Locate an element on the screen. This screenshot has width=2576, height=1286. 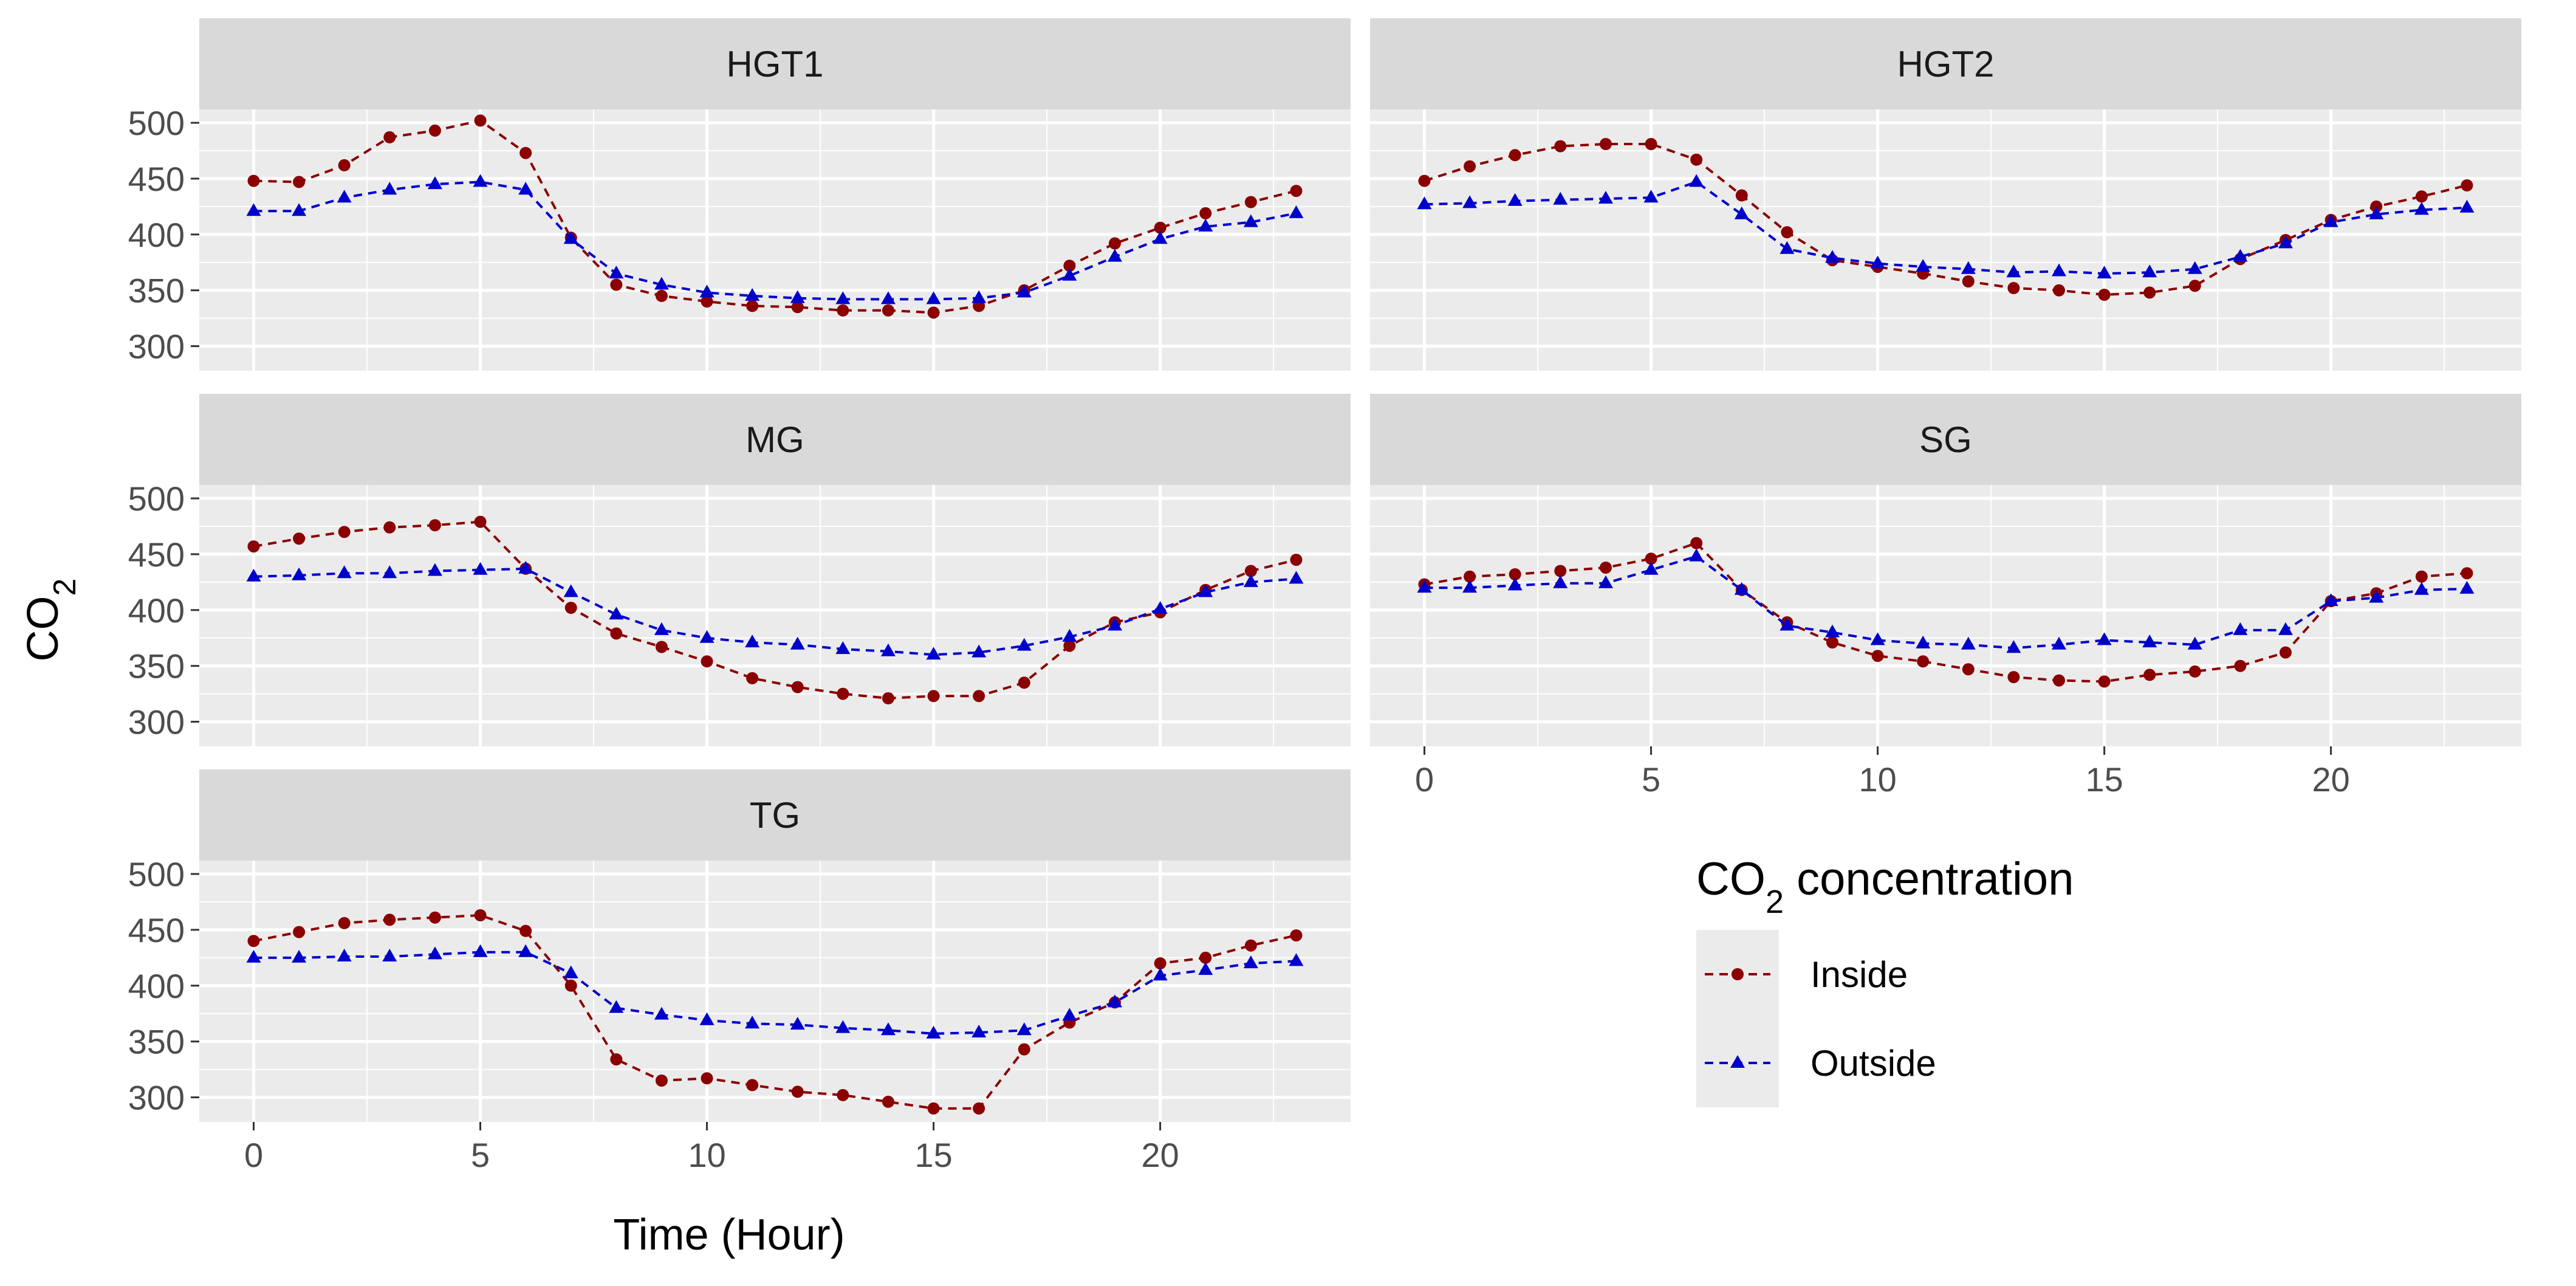
facet-label-hgt1: HGT1 is located at coordinates (774, 64).